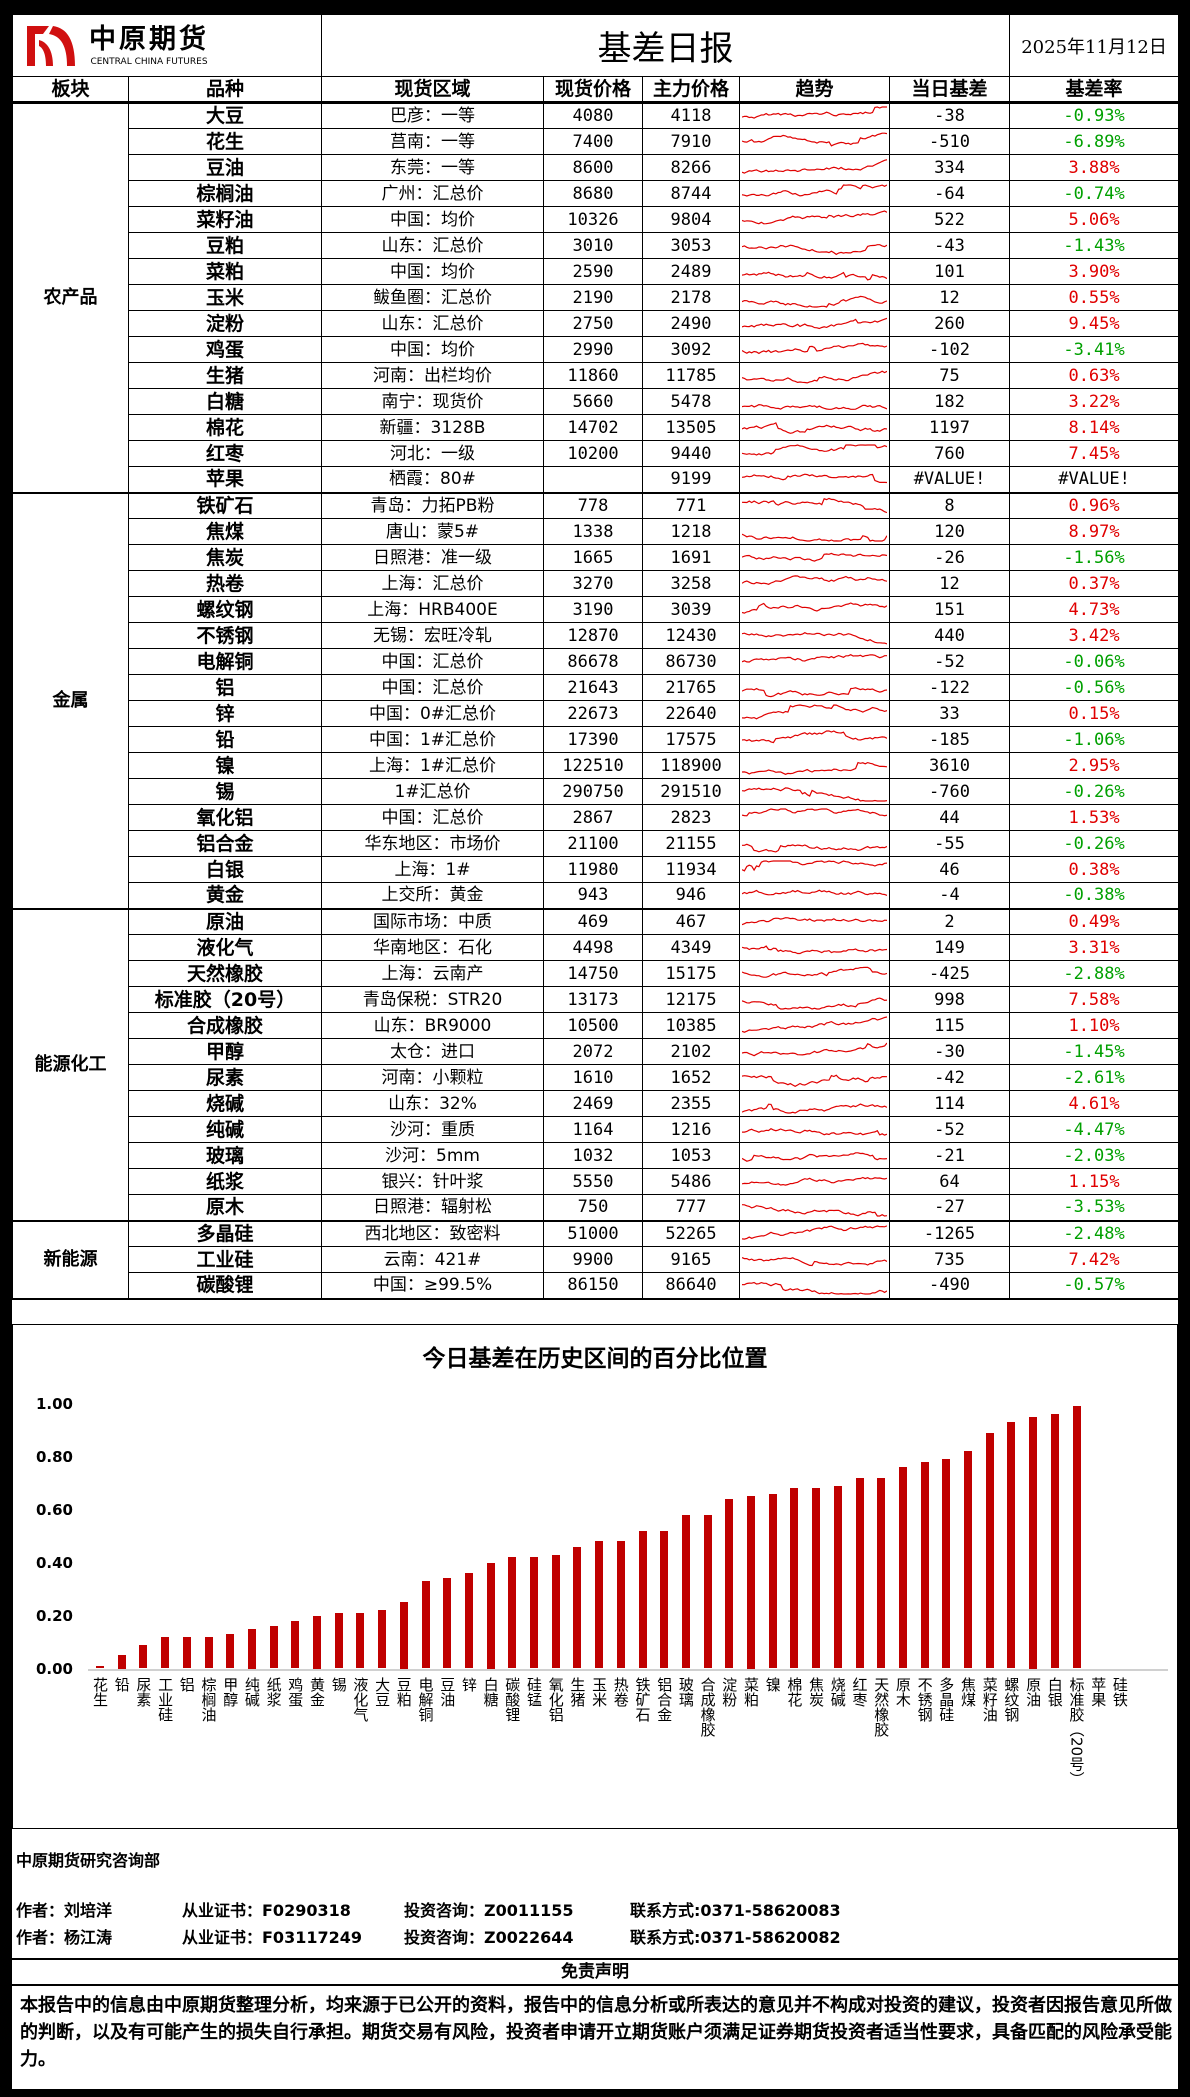 The image size is (1190, 2097). Describe the element at coordinates (593, 1286) in the screenshot. I see `spot-price: 86150` at that location.